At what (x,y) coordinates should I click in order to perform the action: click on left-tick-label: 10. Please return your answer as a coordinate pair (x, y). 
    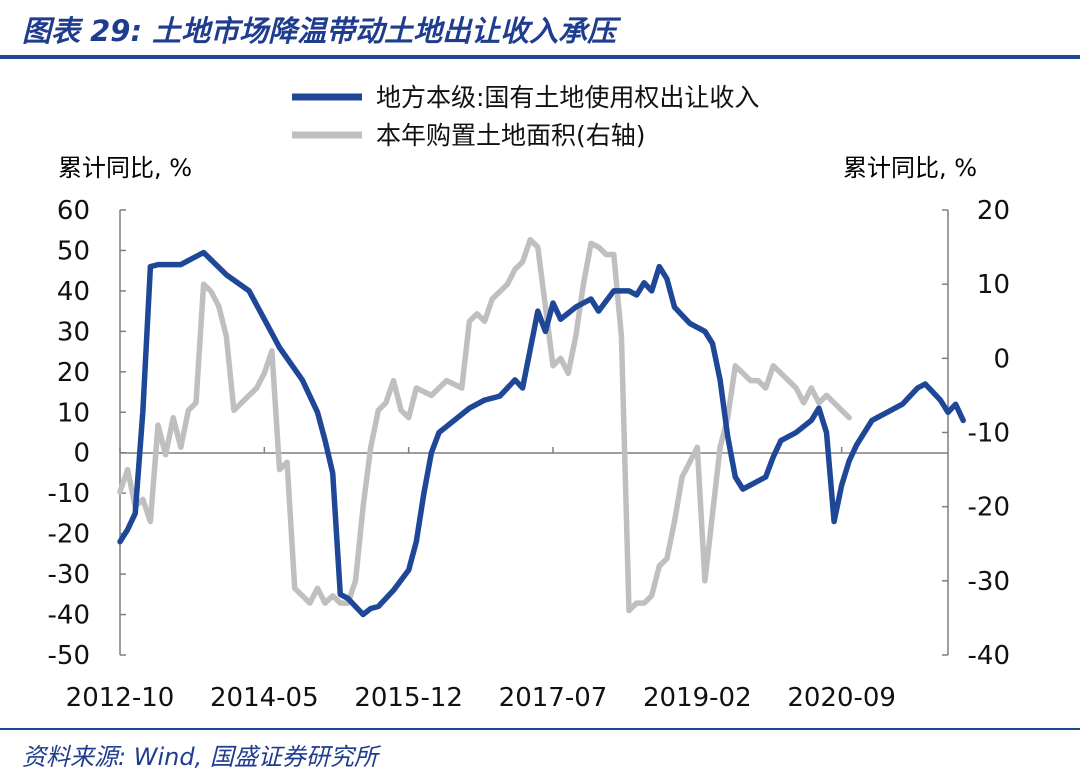
    Looking at the image, I should click on (73, 413).